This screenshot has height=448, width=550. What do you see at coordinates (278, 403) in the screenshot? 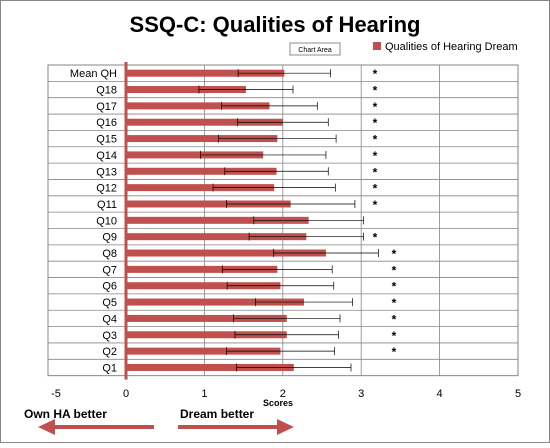
I see `x-axis-label: Scores` at bounding box center [278, 403].